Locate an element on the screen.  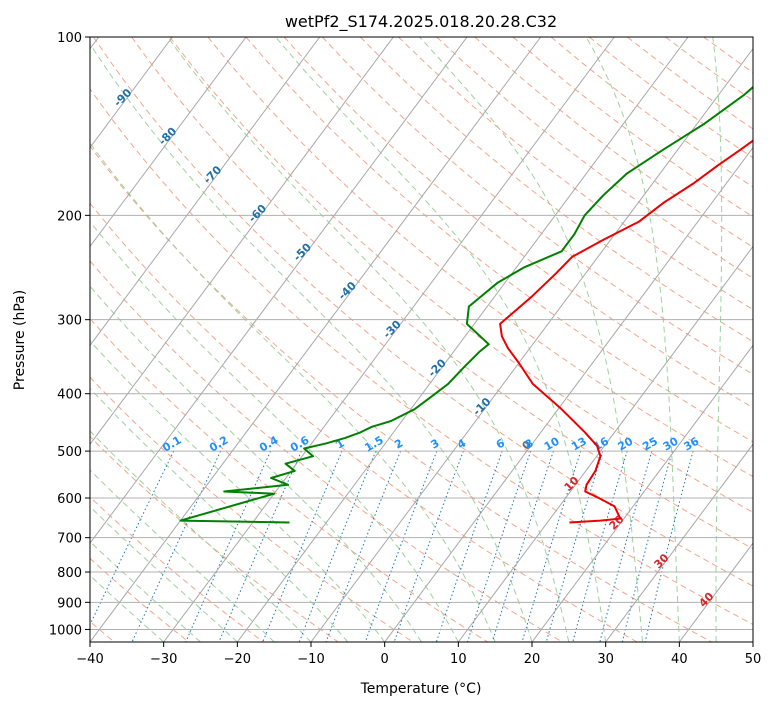
y-tick-label: 100 is located at coordinates (69, 38).